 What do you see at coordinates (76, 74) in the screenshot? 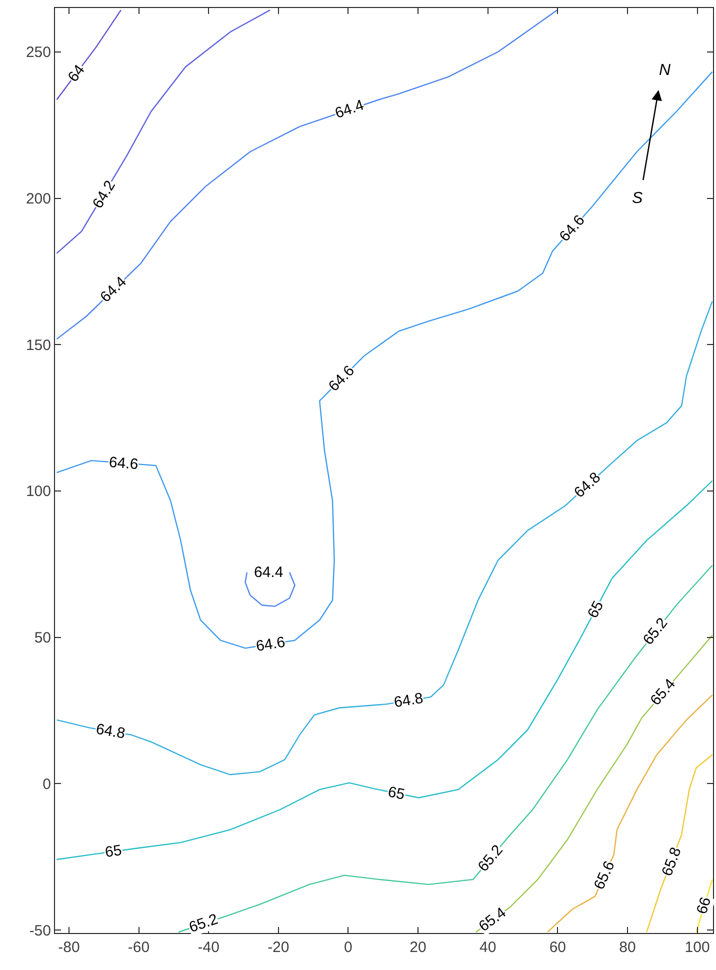
I see `text: 64` at bounding box center [76, 74].